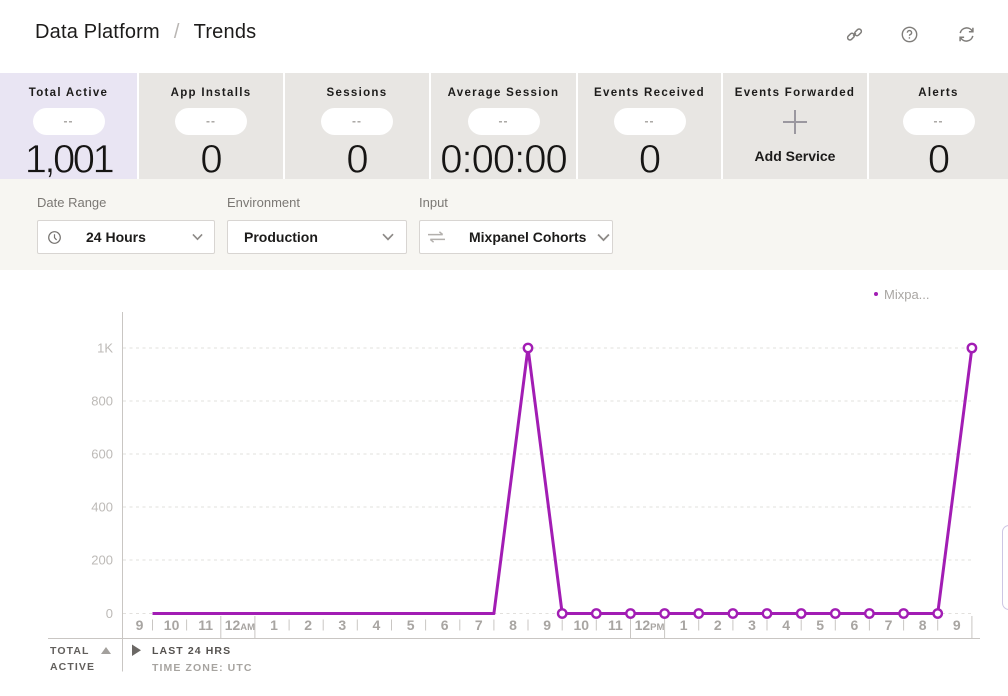 Image resolution: width=1008 pixels, height=696 pixels. I want to click on svg-text: 400, so click(102, 506).